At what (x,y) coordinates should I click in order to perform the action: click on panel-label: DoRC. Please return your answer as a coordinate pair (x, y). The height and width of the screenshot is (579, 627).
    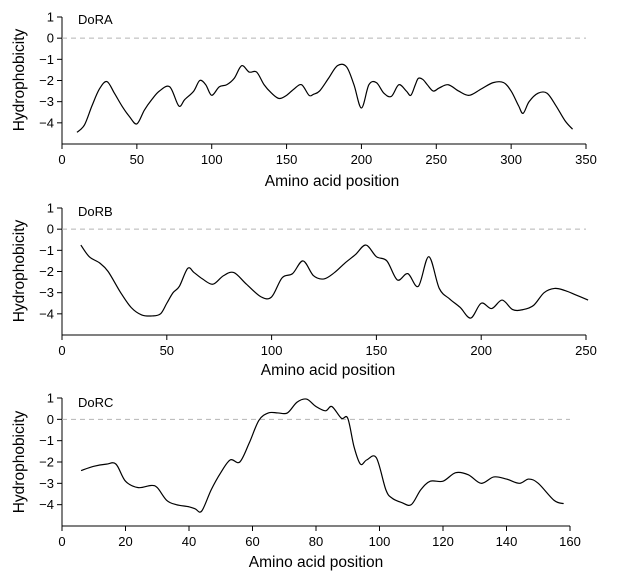
    Looking at the image, I should click on (95, 402).